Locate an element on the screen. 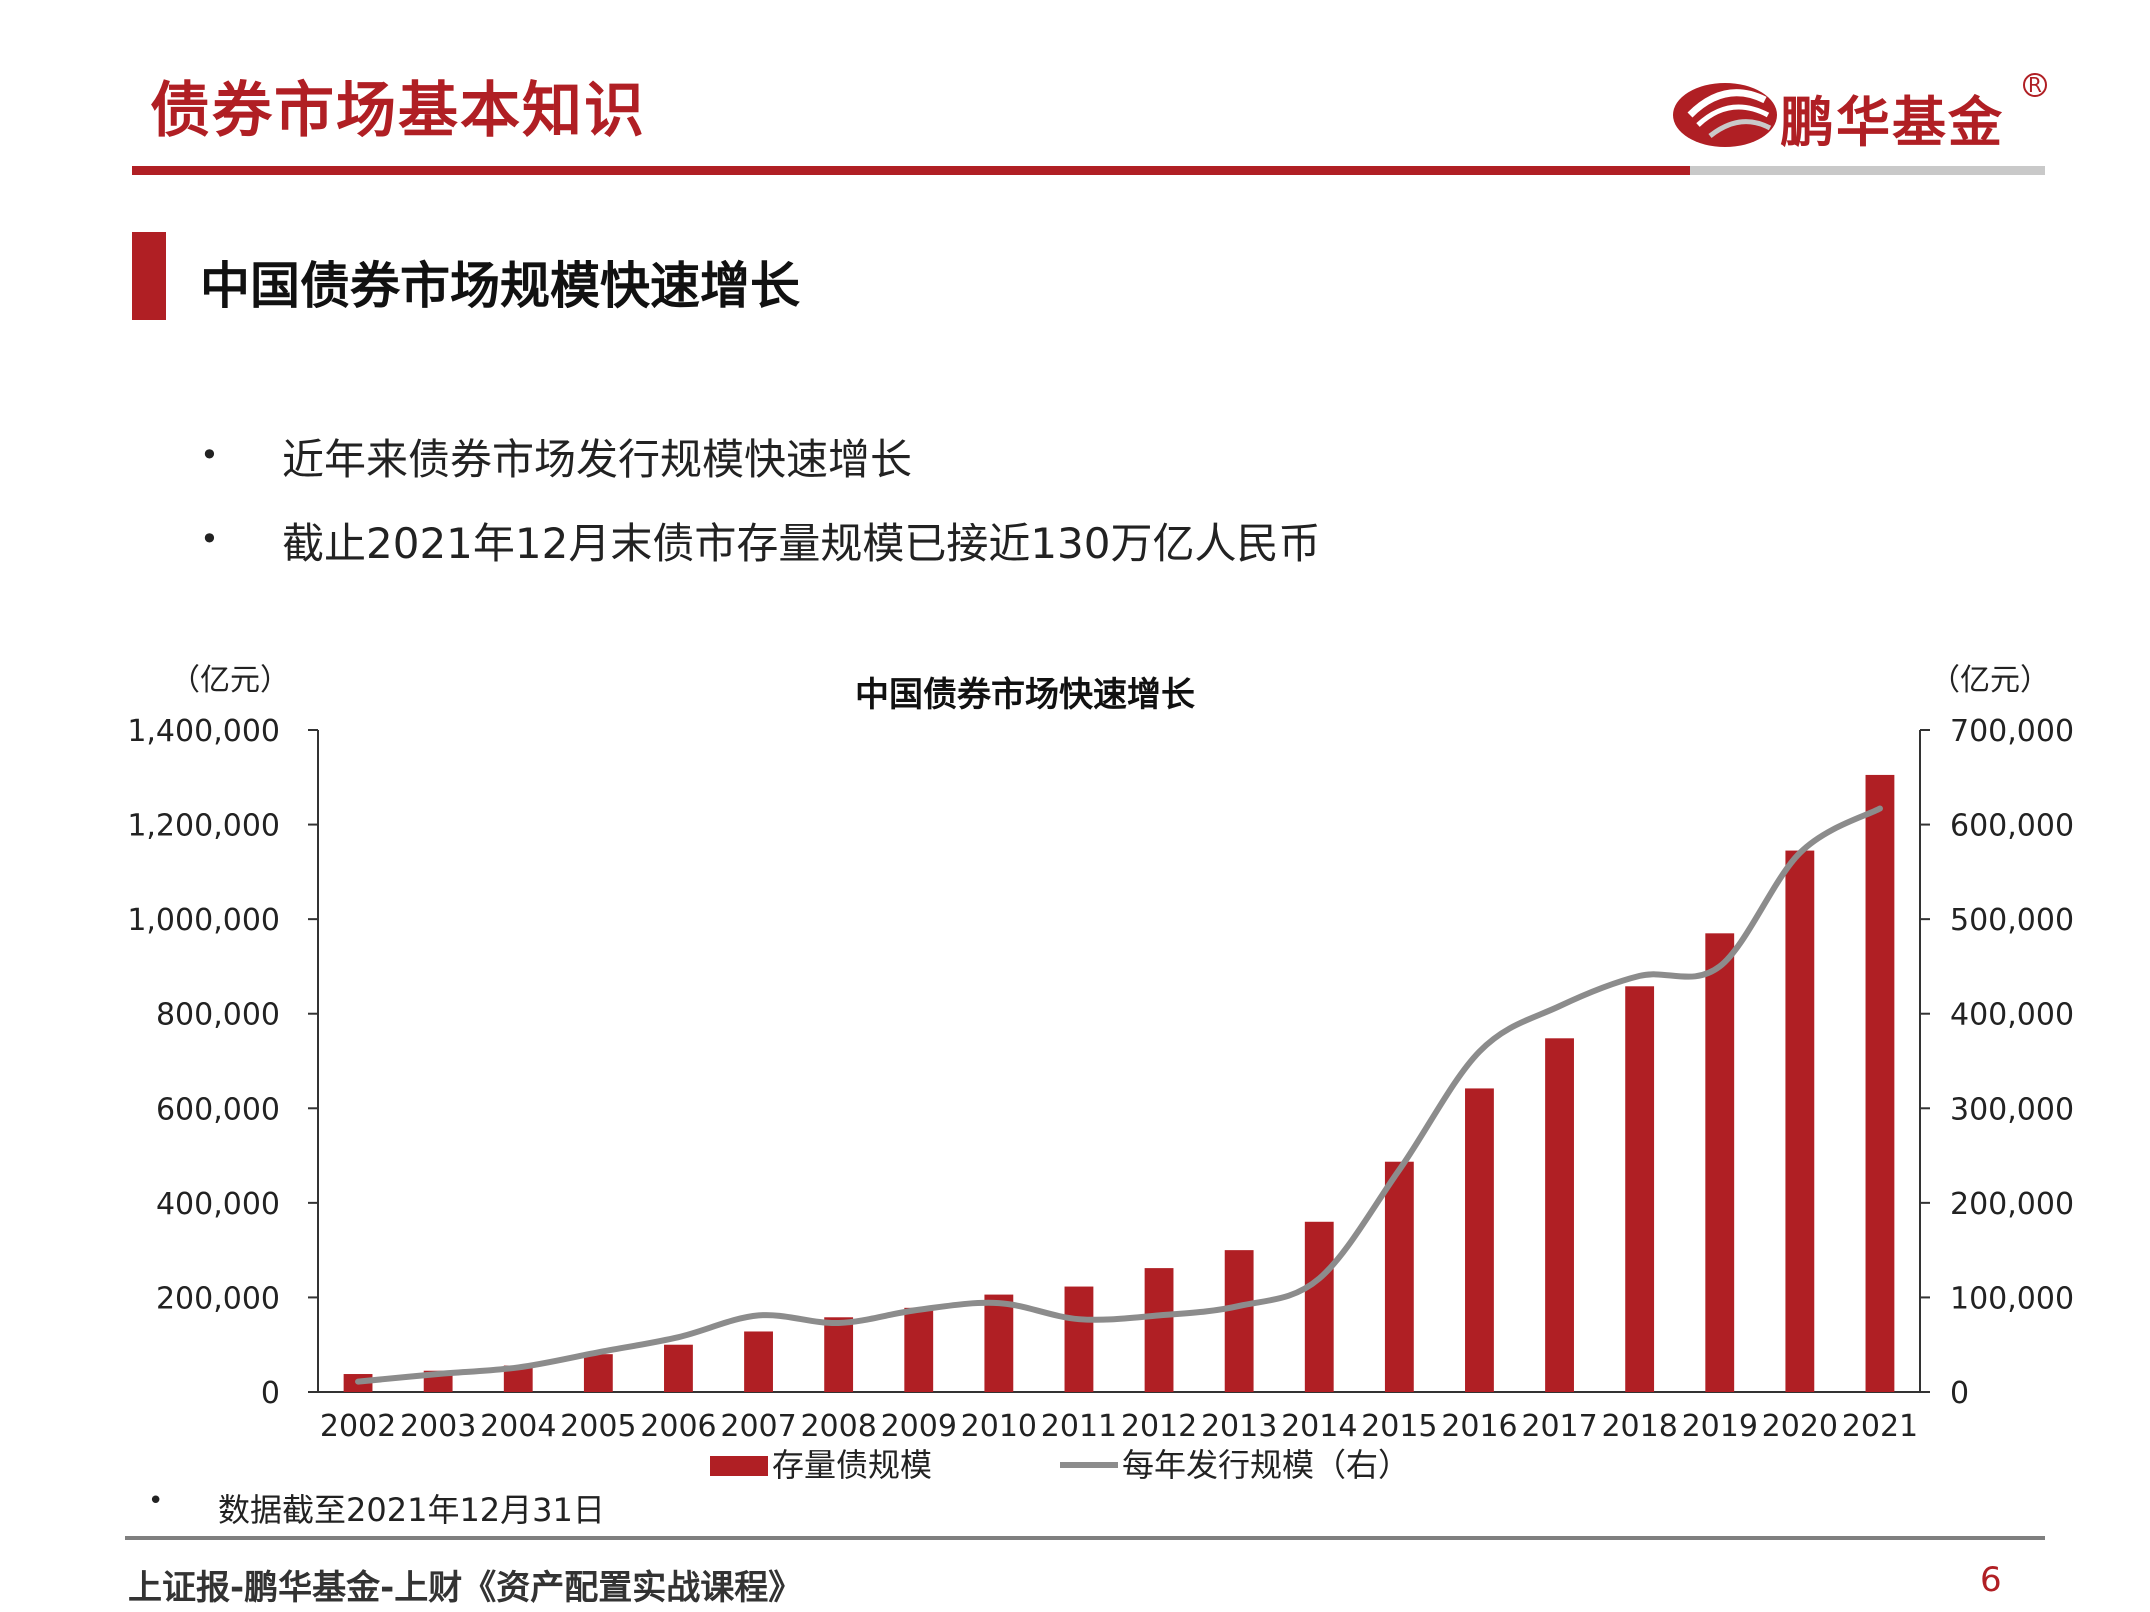 This screenshot has width=2150, height=1612. right-tick-label: 300,000 is located at coordinates (2012, 1109).